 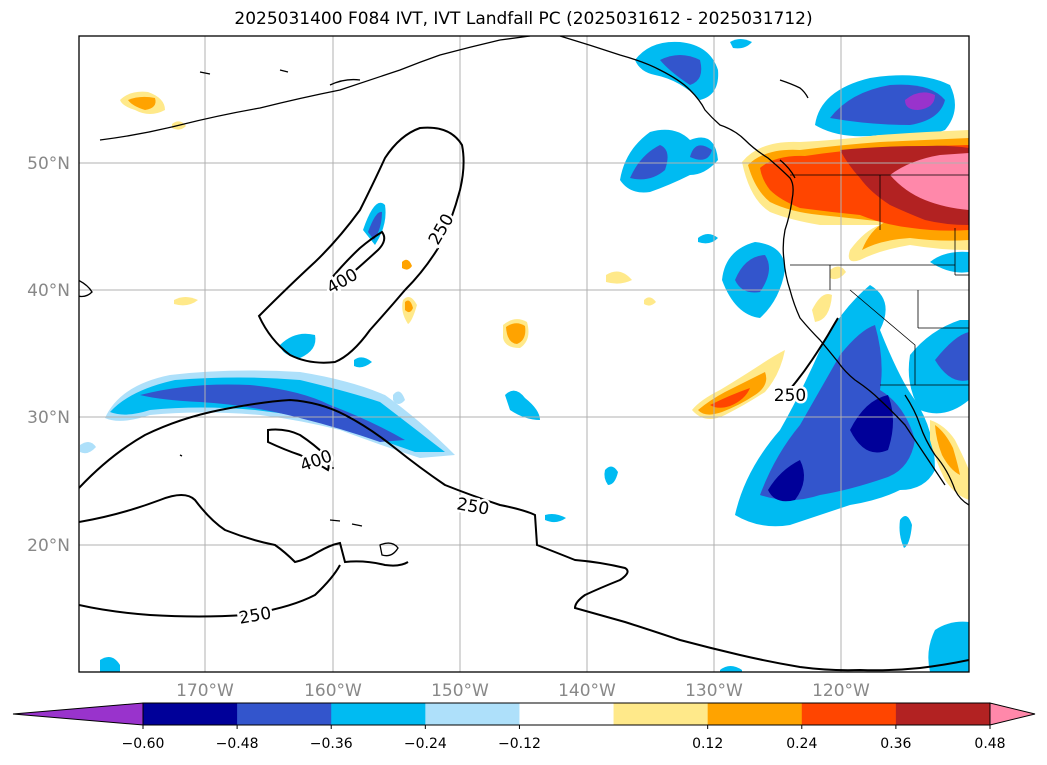 I want to click on colorbar-frame, so click(x=566, y=714).